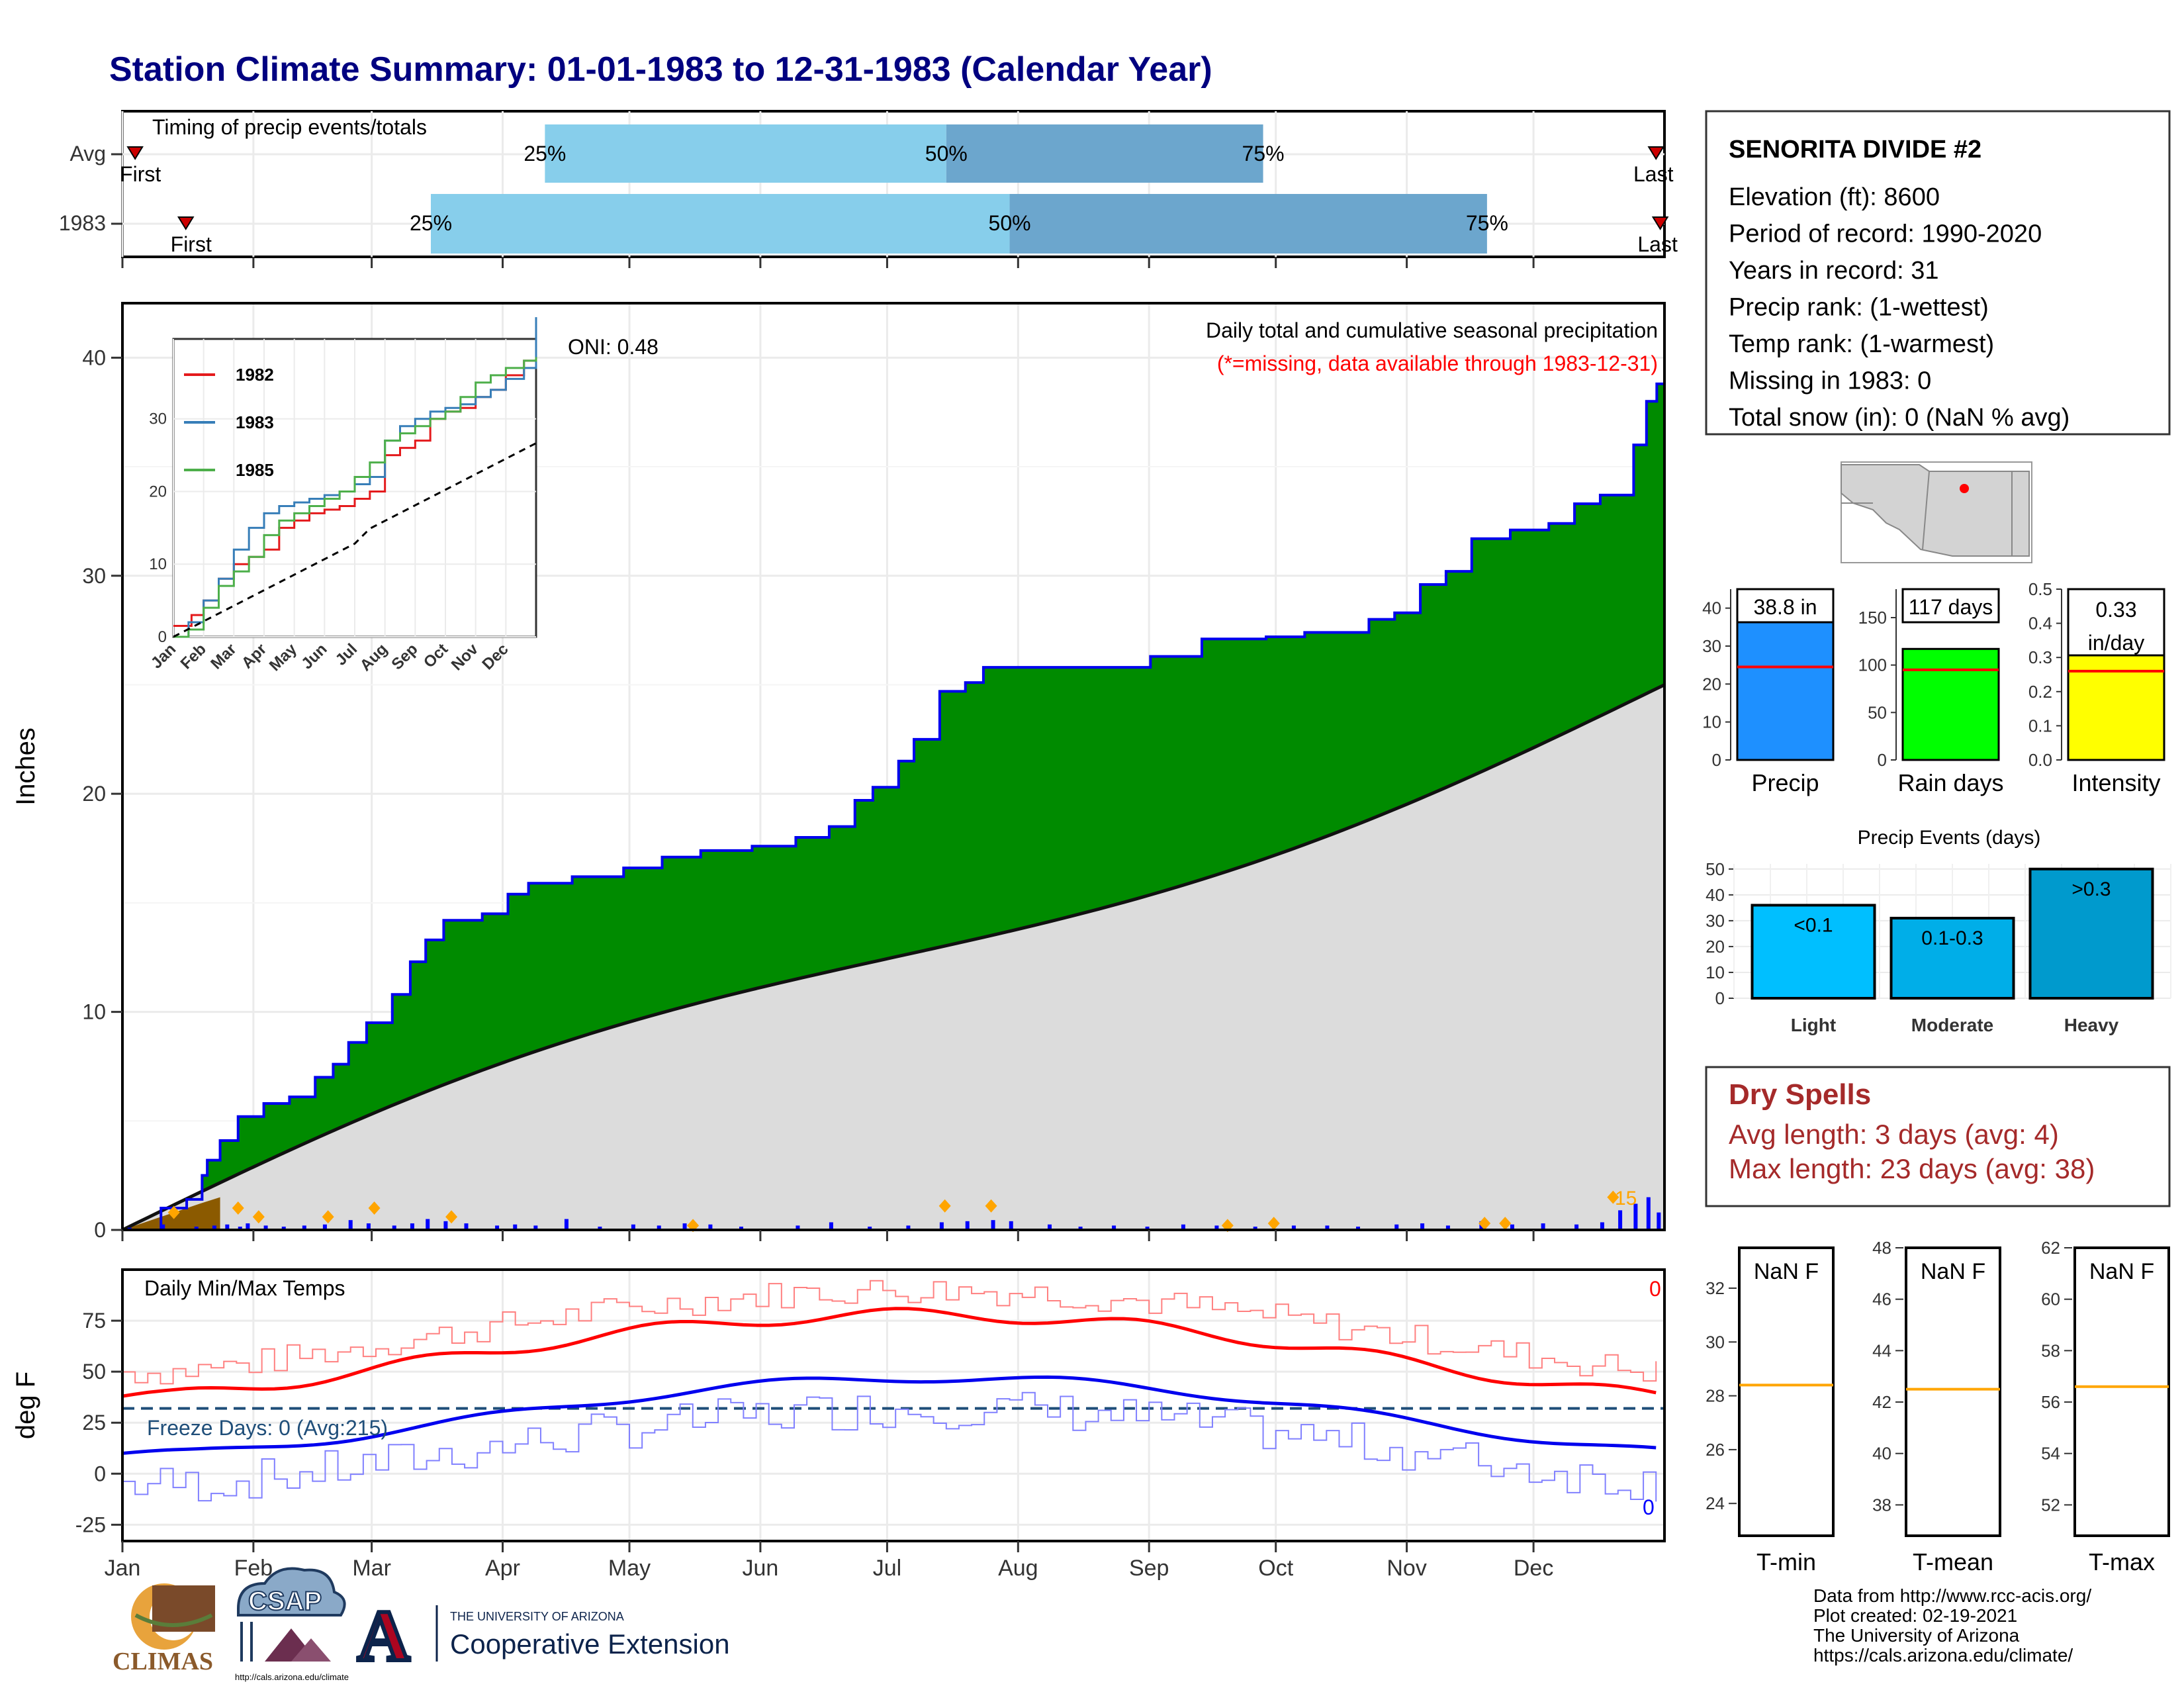 The width and height of the screenshot is (2184, 1688). What do you see at coordinates (1814, 925) in the screenshot?
I see `events-bar-label: <0.1` at bounding box center [1814, 925].